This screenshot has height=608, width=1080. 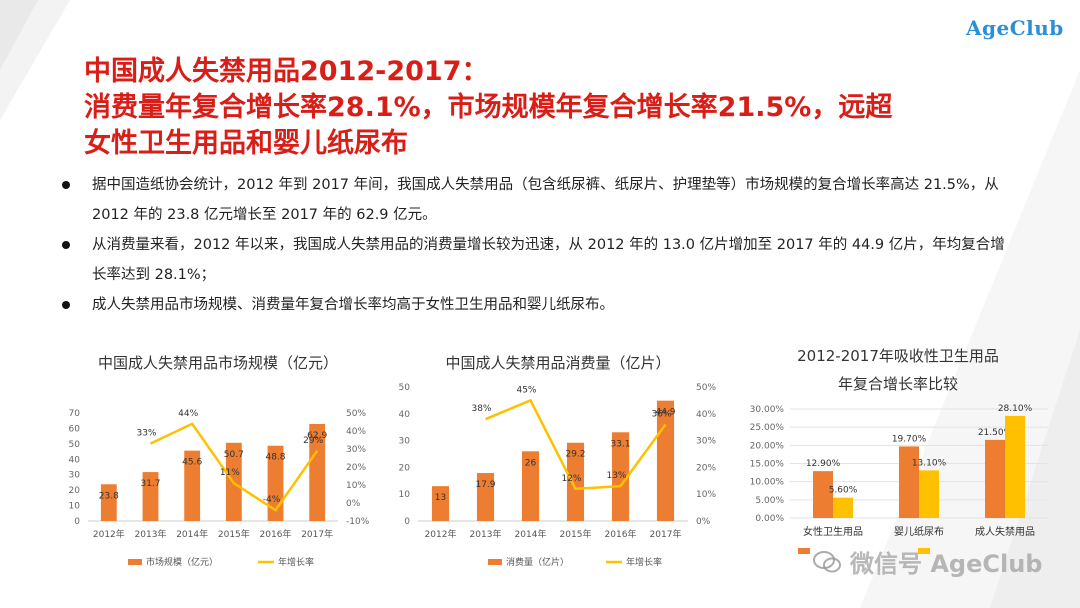 What do you see at coordinates (833, 531) in the screenshot?
I see `x-tick-label: 女性卫生用品` at bounding box center [833, 531].